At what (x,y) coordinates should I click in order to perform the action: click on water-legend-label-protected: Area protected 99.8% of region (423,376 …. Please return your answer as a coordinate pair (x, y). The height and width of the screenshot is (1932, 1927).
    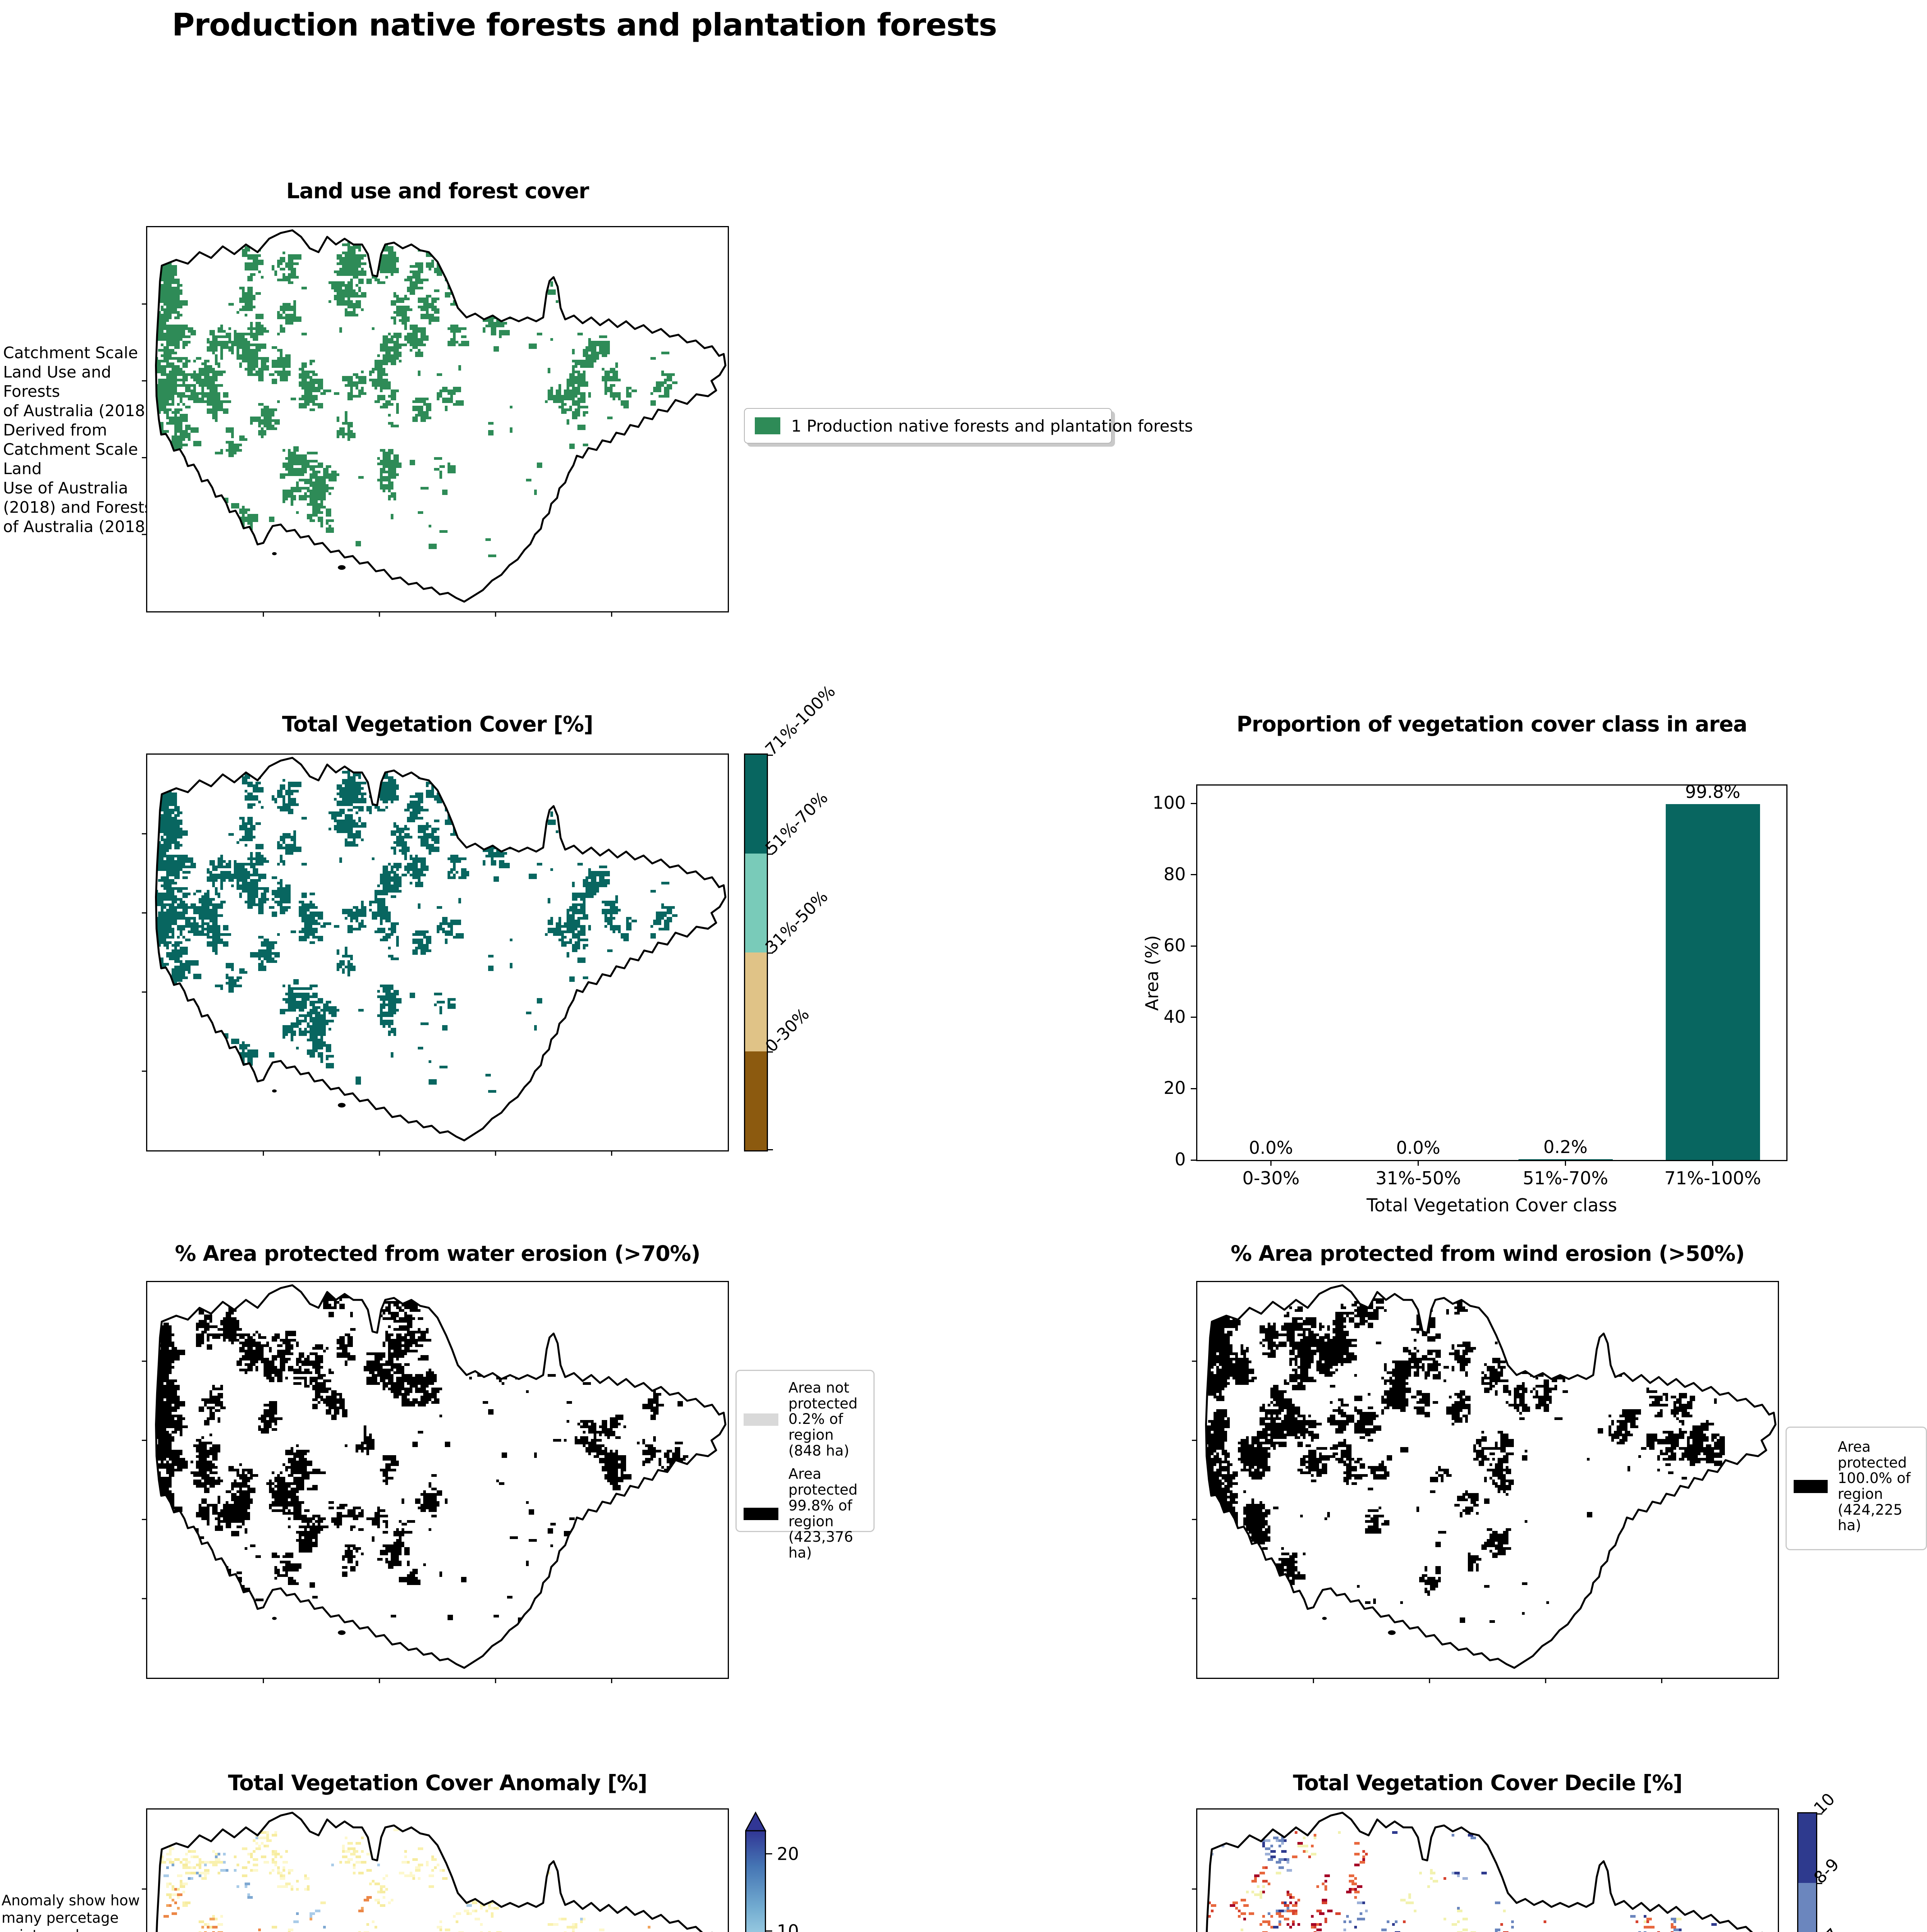
    Looking at the image, I should click on (823, 1513).